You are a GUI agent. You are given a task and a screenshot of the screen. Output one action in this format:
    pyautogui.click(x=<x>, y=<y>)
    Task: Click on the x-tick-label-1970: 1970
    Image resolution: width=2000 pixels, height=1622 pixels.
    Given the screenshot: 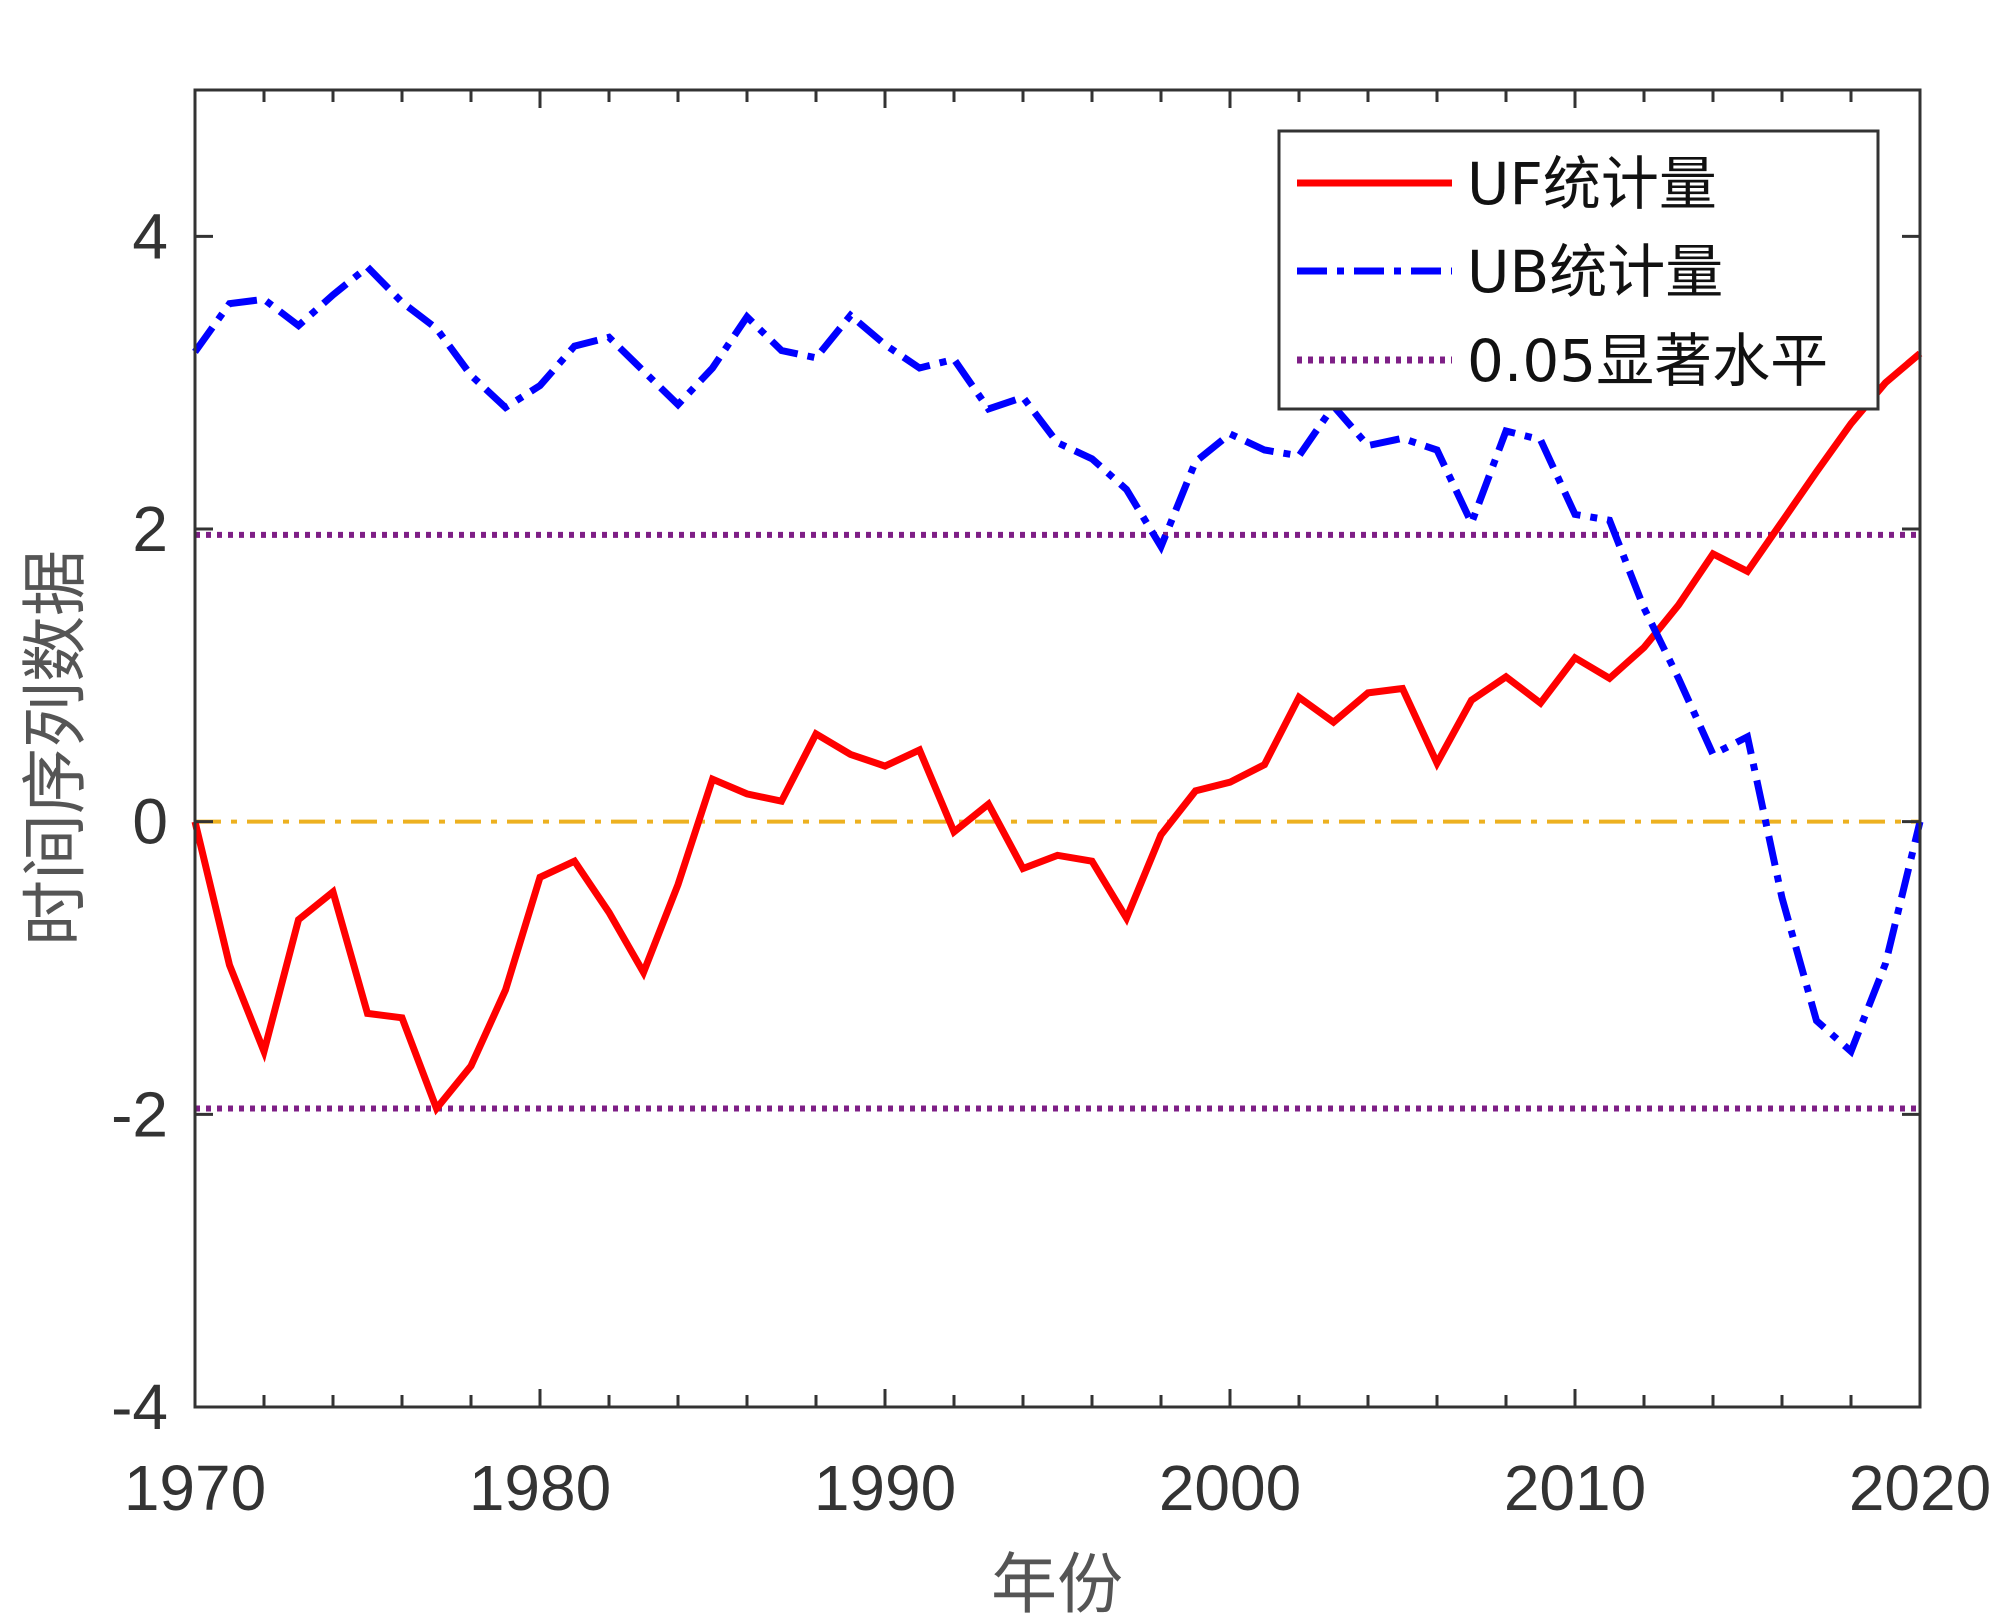 What is the action you would take?
    pyautogui.click(x=195, y=1488)
    